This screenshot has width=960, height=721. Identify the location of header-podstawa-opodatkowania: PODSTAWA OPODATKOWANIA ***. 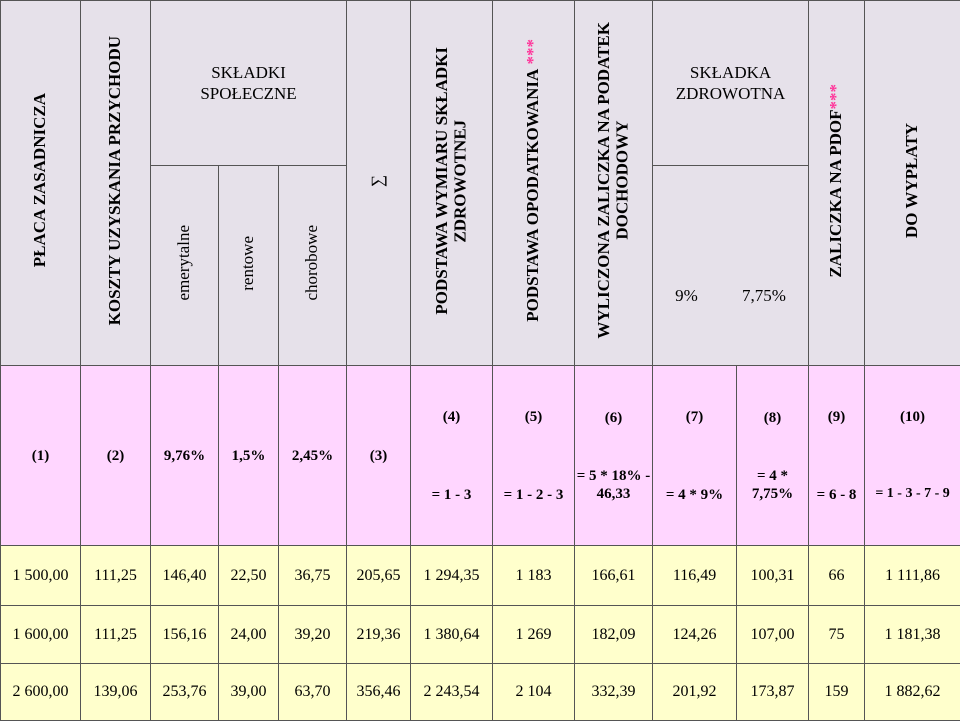
(534, 183).